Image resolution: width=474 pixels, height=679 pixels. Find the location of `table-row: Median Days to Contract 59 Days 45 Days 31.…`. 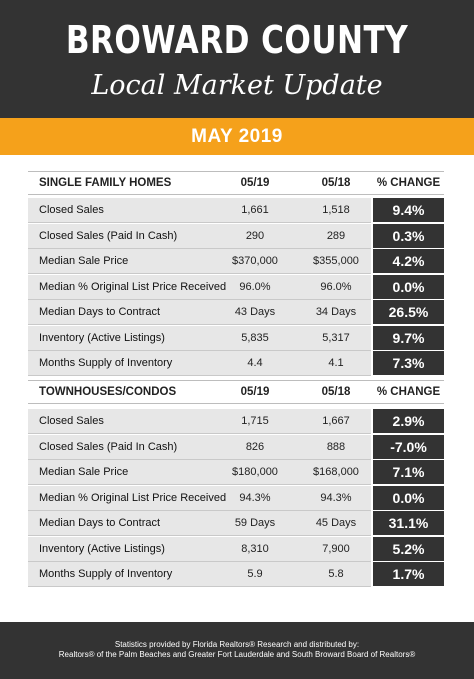

table-row: Median Days to Contract 59 Days 45 Days 31.… is located at coordinates (236, 524).